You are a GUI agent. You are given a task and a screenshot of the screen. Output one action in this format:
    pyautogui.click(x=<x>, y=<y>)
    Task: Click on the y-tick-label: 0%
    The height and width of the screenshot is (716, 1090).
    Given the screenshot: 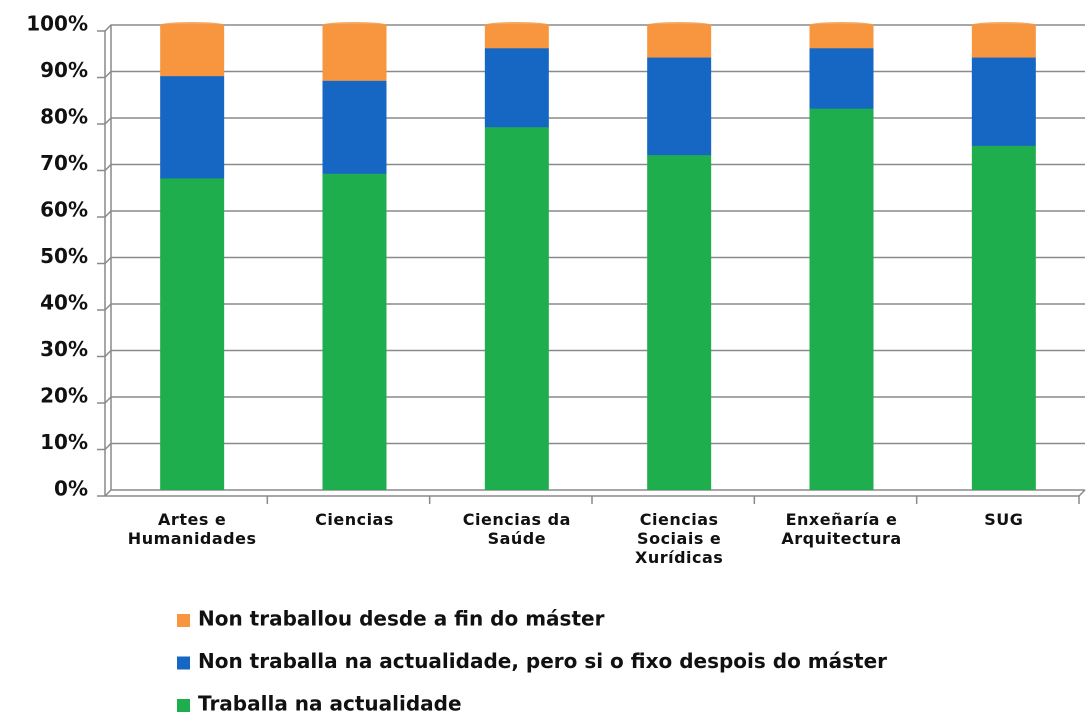 What is the action you would take?
    pyautogui.click(x=71, y=489)
    